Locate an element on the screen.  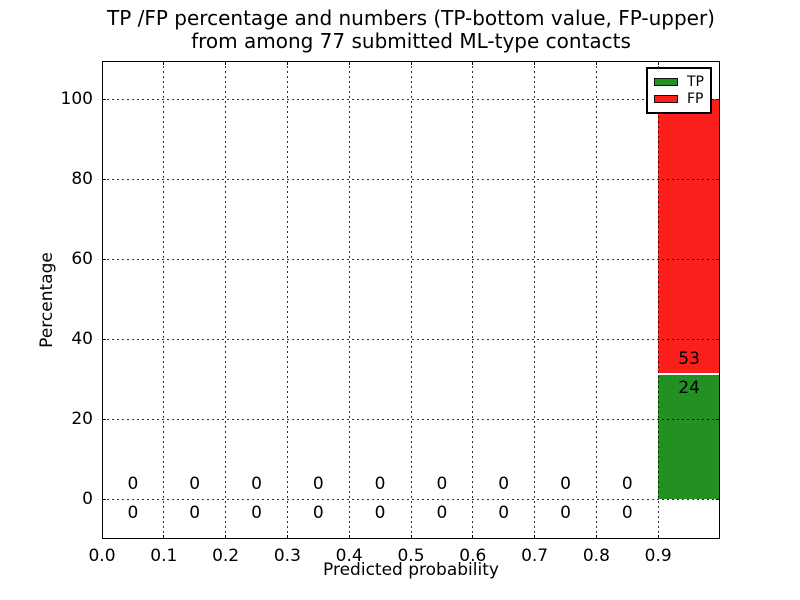
chart-title-line2: from among 77 submitted ML-type contacts is located at coordinates (411, 41).